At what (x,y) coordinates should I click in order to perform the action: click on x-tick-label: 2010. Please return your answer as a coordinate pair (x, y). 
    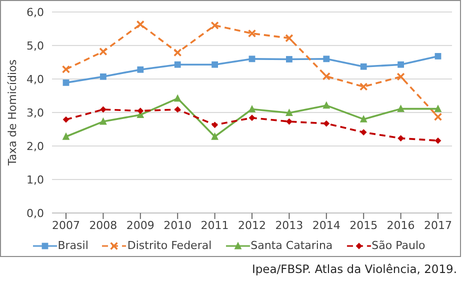
    Looking at the image, I should click on (178, 225).